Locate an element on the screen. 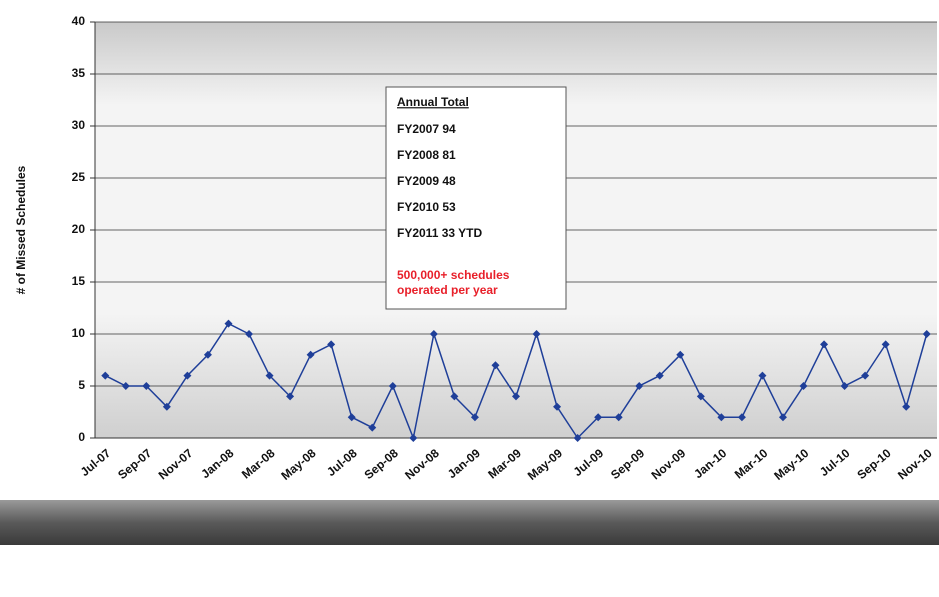 Image resolution: width=939 pixels, height=597 pixels. y-tick-label: 15 is located at coordinates (79, 281).